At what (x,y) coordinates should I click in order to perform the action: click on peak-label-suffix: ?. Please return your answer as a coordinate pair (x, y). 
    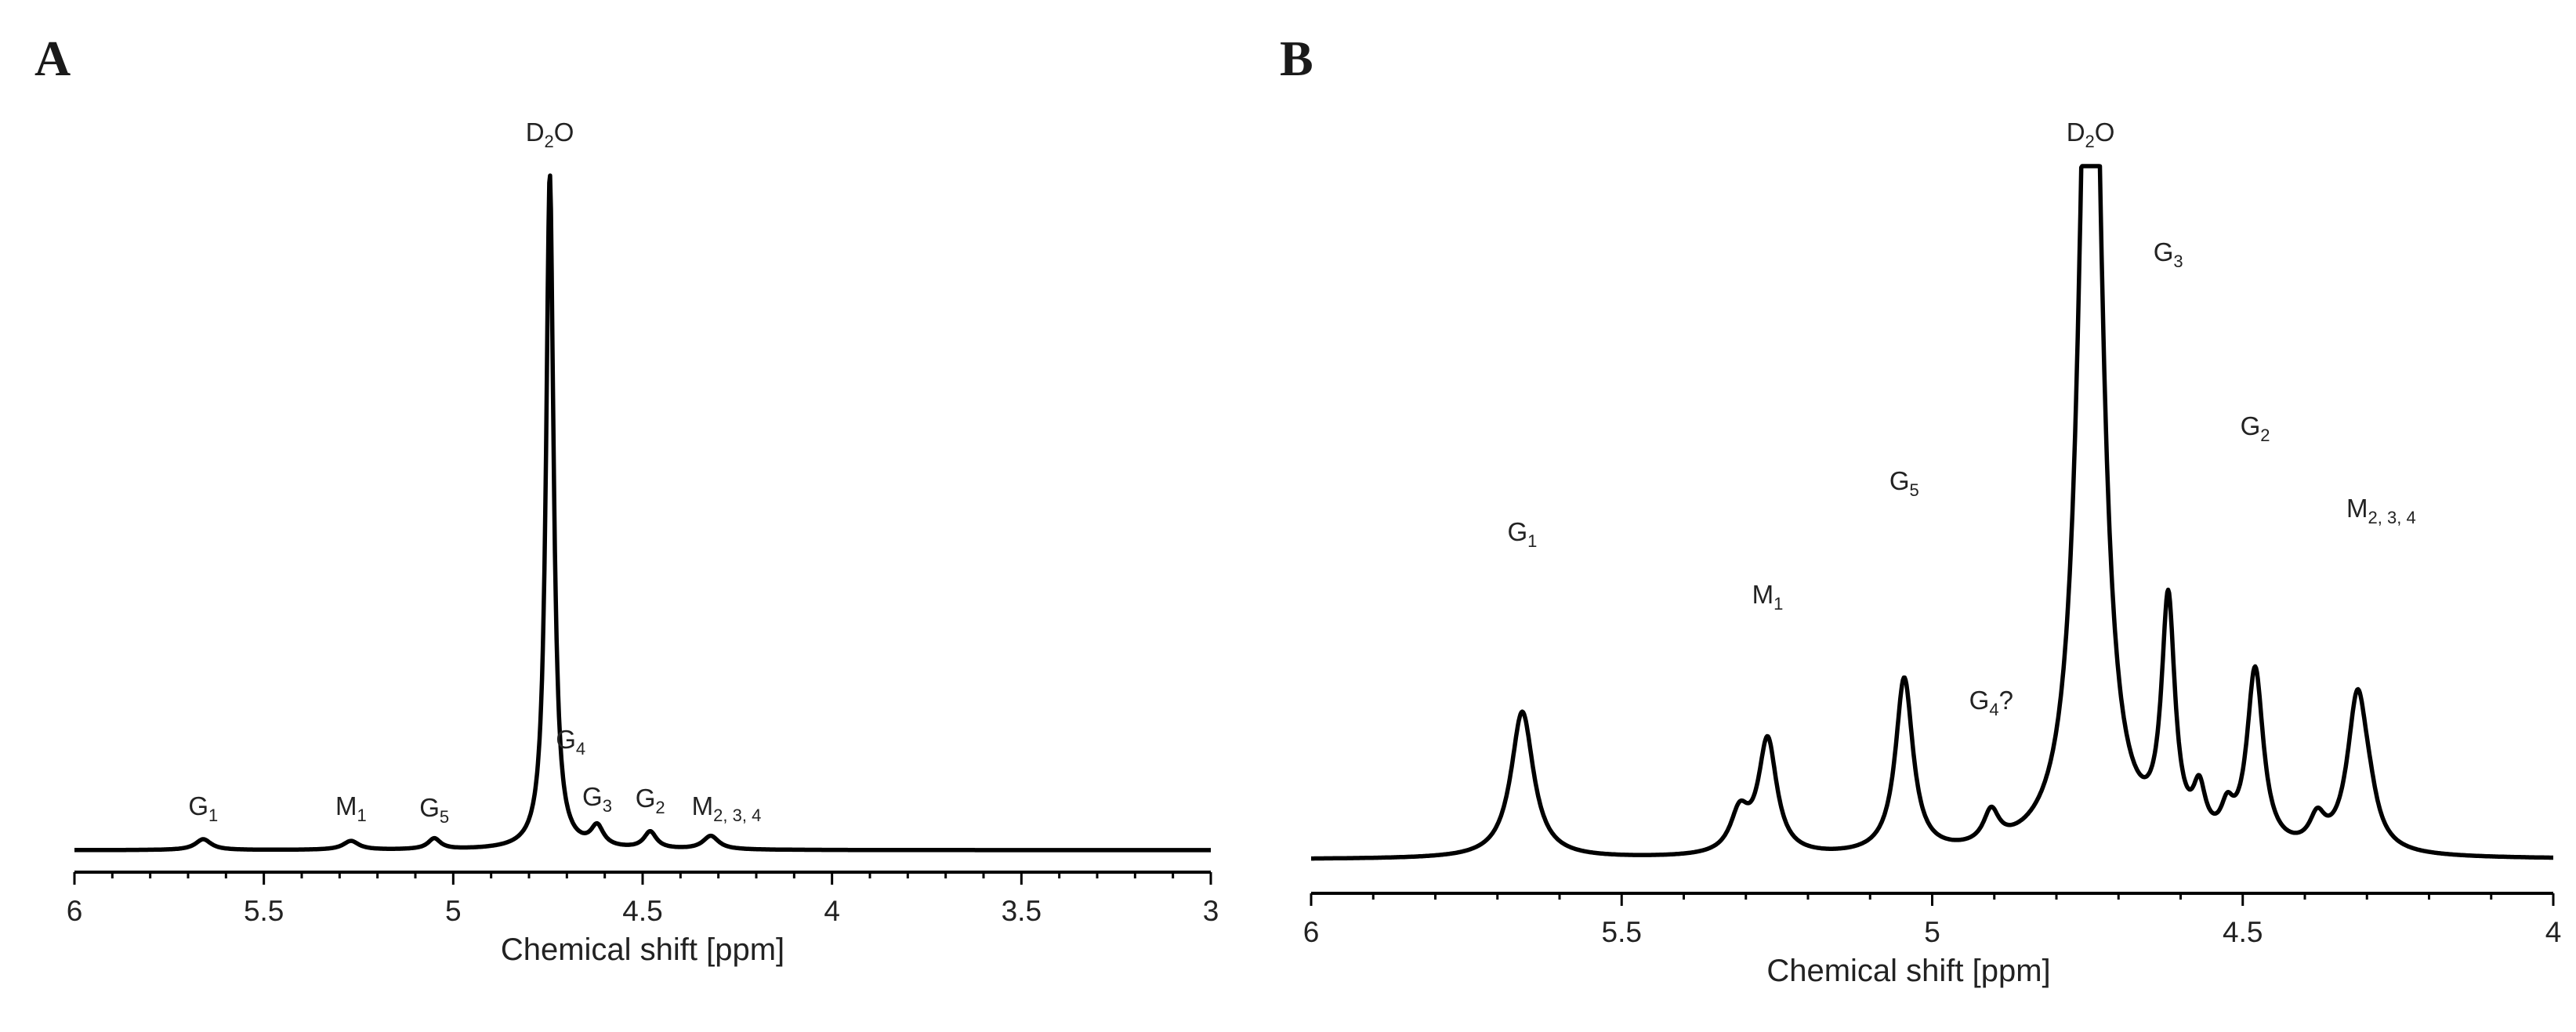
    Looking at the image, I should click on (2006, 701).